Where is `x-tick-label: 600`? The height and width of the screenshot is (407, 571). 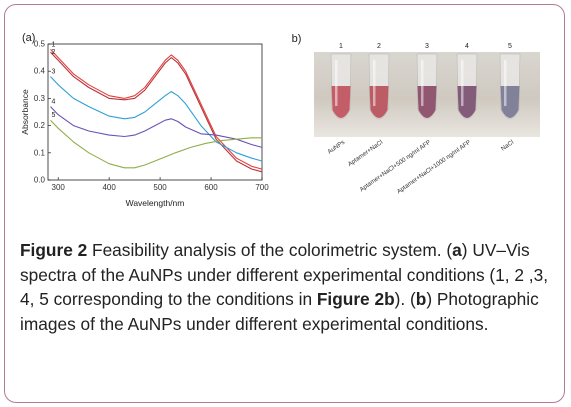
x-tick-label: 600 is located at coordinates (211, 187).